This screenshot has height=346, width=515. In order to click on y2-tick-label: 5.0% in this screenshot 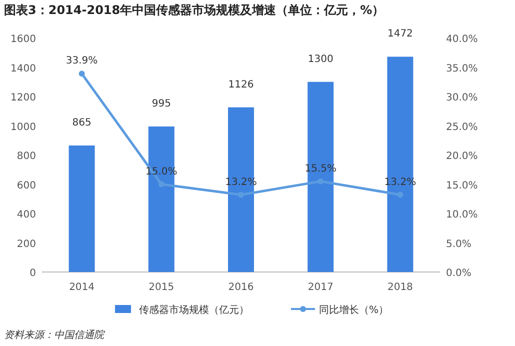, I will do `click(459, 244)`.